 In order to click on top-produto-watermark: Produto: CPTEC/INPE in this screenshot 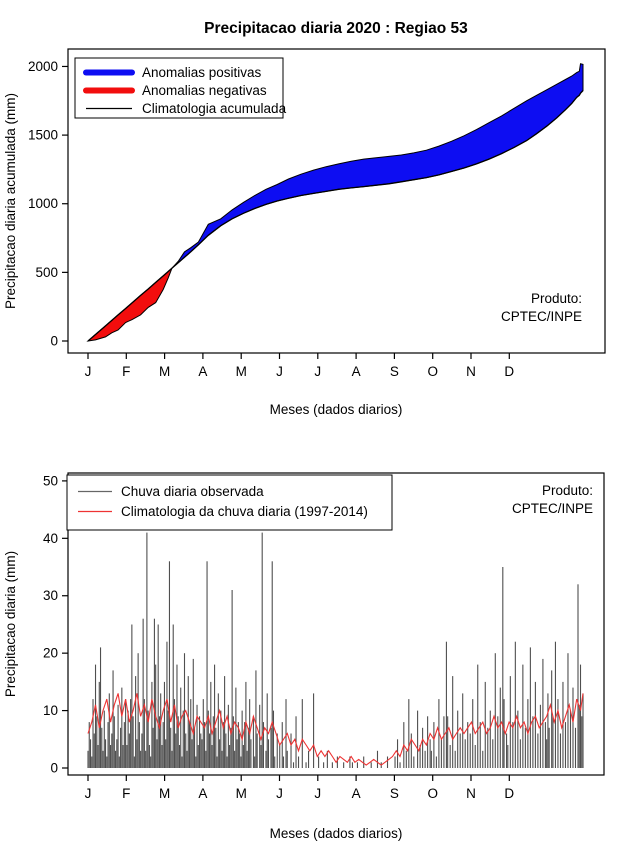, I will do `click(541, 307)`.